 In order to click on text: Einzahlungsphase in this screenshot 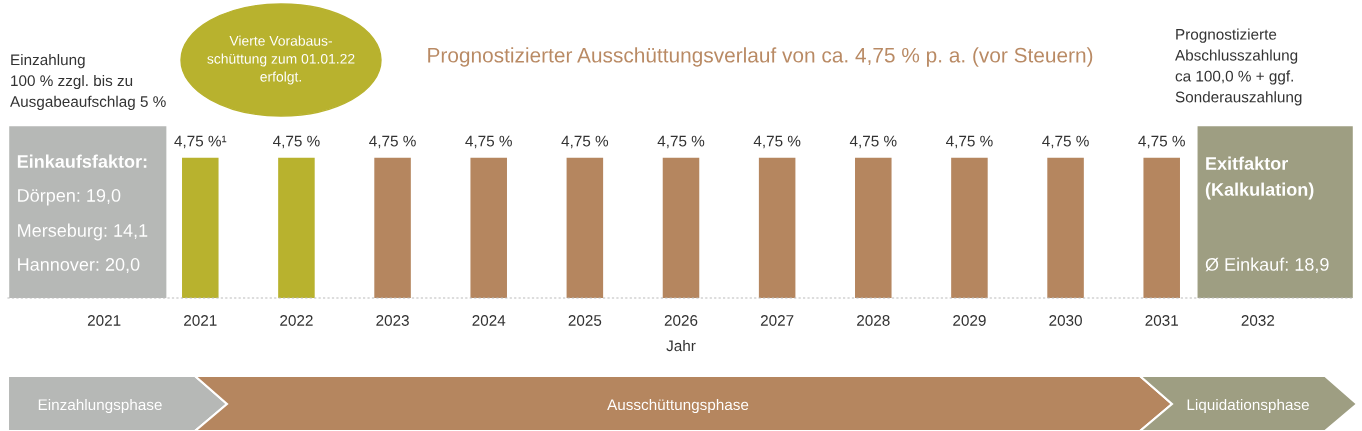, I will do `click(100, 406)`.